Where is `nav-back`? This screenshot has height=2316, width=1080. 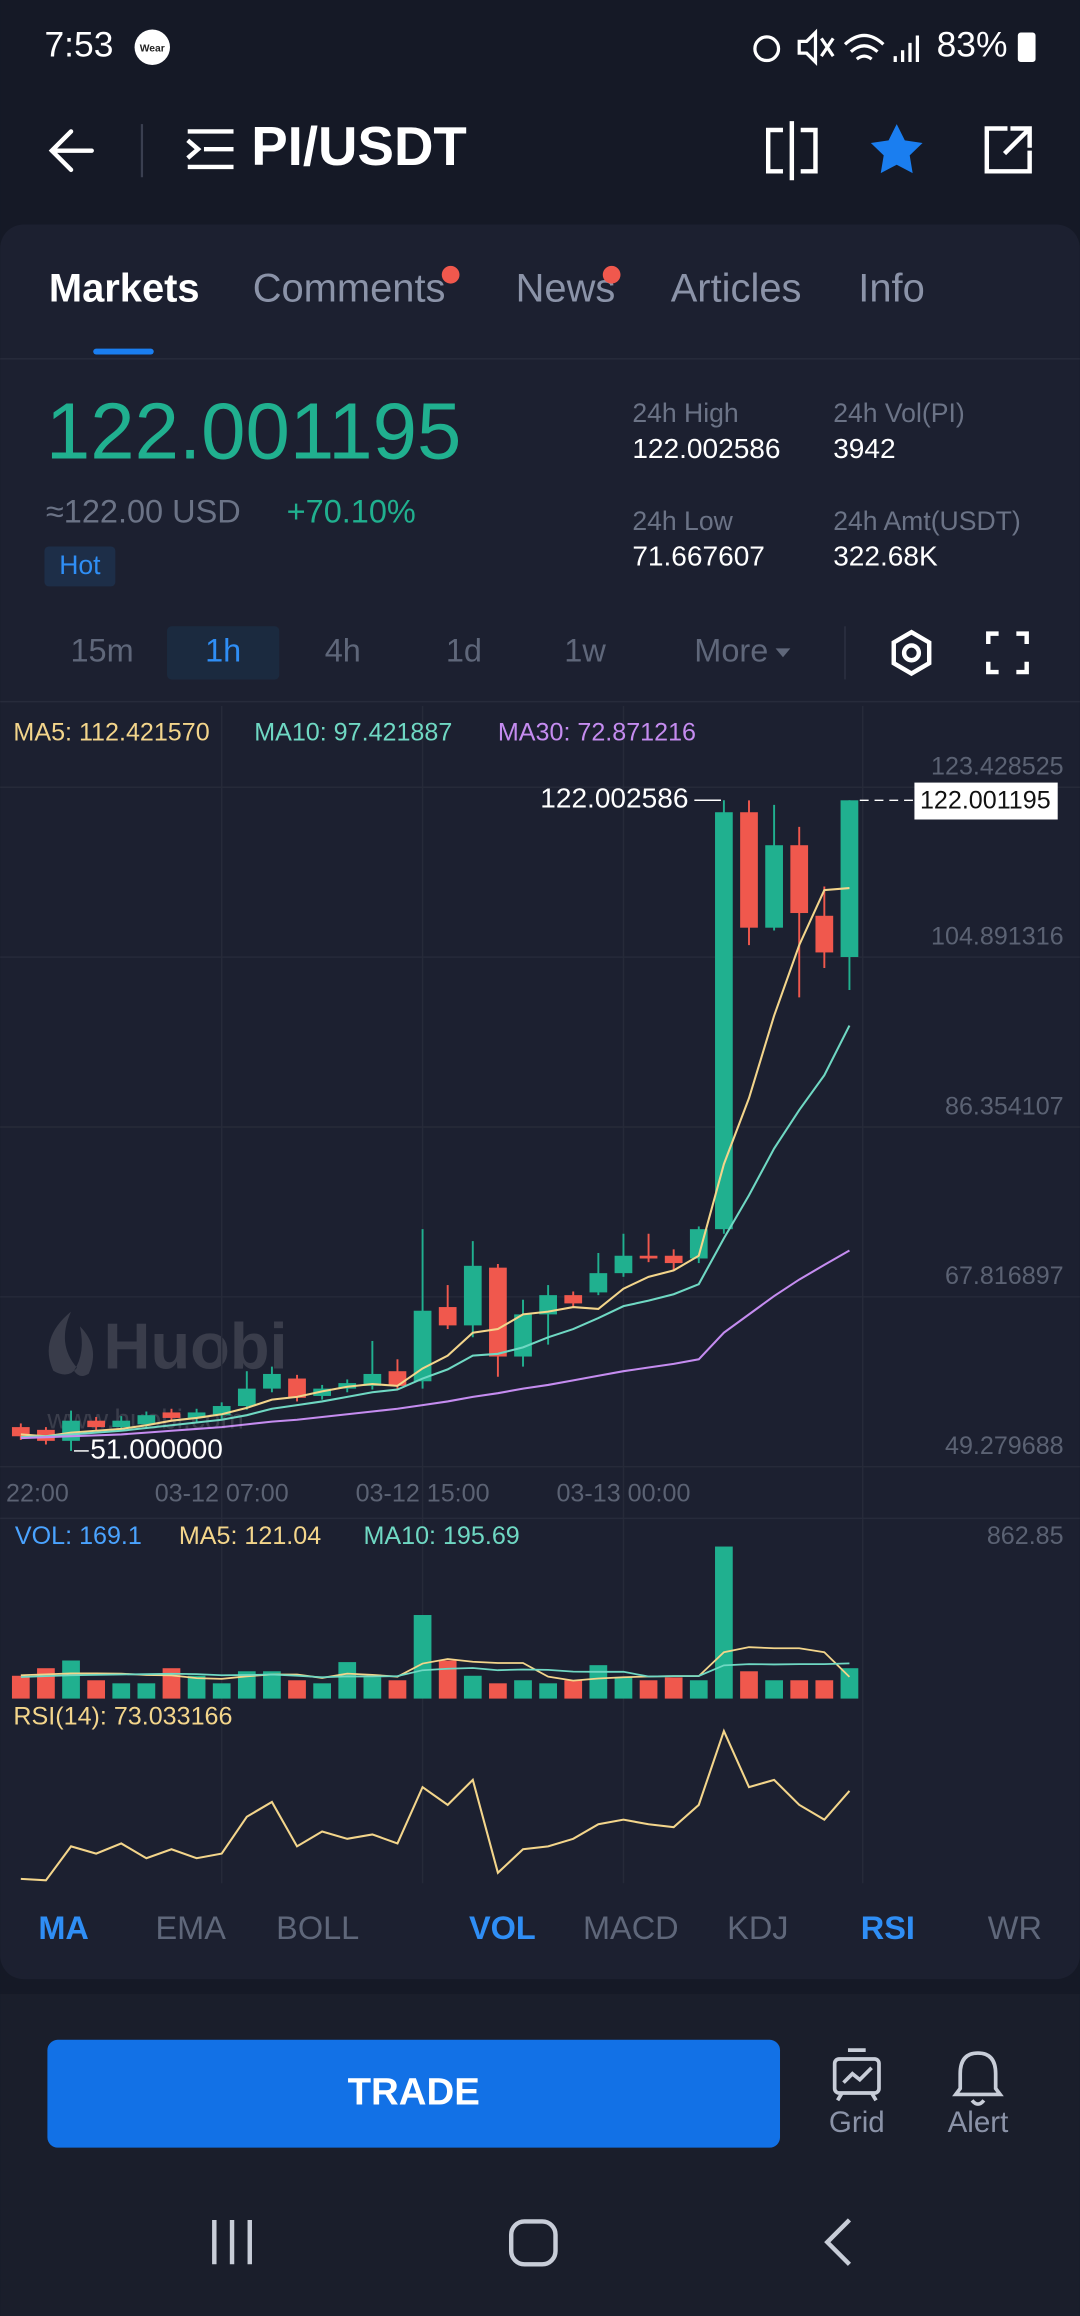 nav-back is located at coordinates (838, 2242).